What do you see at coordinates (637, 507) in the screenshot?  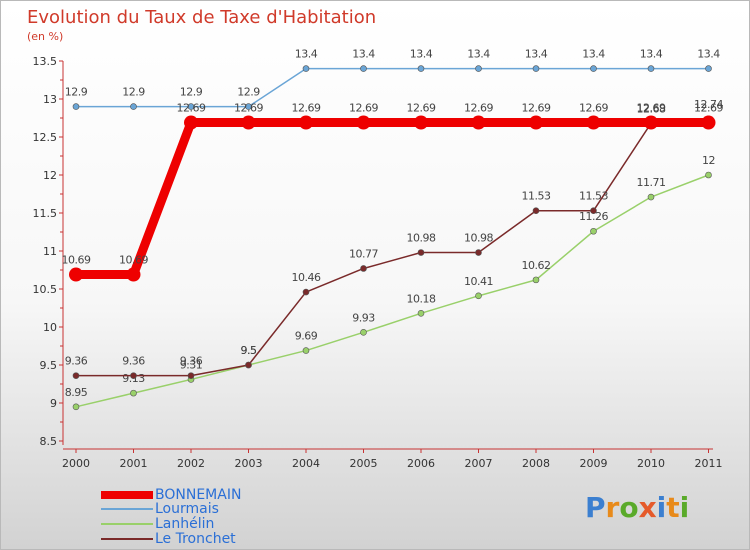 I see `proxiti-logo: Proxiti` at bounding box center [637, 507].